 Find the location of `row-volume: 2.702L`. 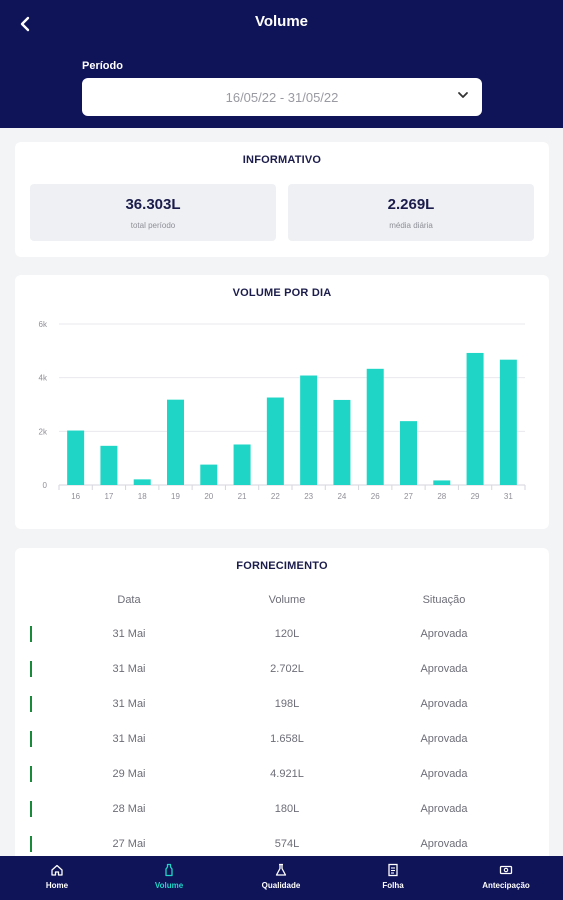

row-volume: 2.702L is located at coordinates (287, 669).